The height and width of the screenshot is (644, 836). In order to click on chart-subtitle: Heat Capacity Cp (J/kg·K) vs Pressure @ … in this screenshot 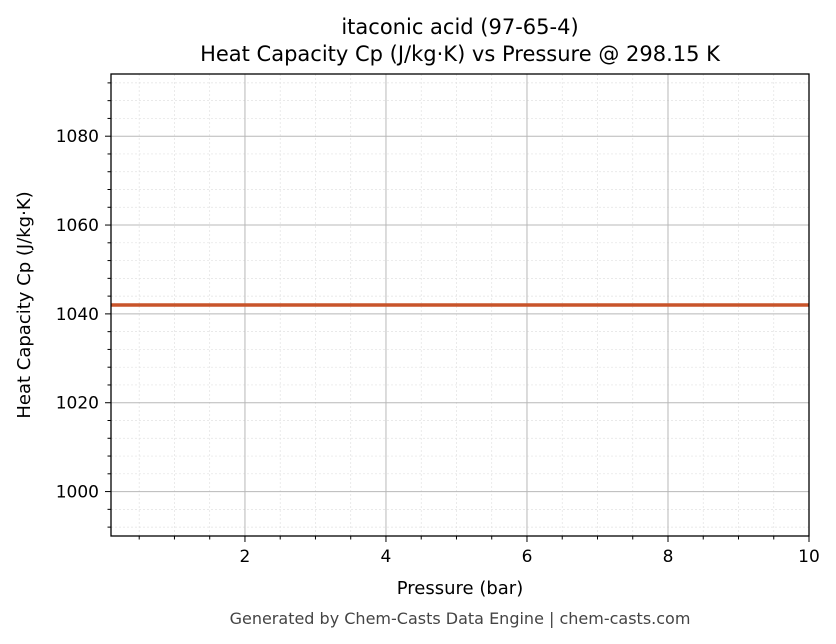, I will do `click(460, 54)`.